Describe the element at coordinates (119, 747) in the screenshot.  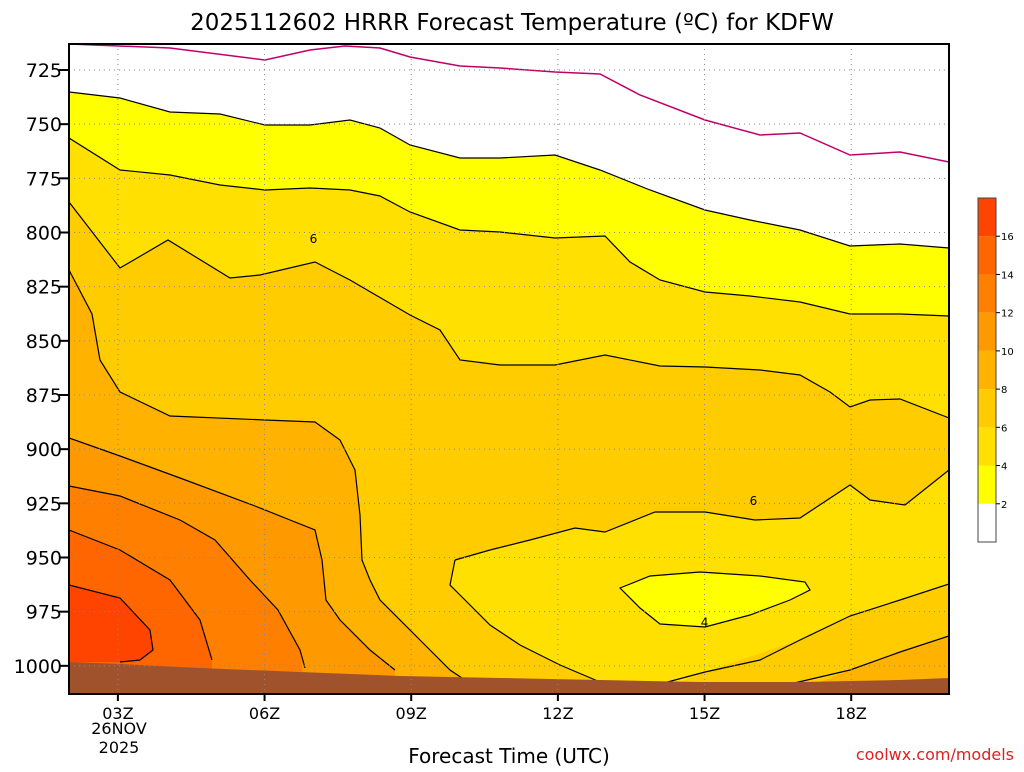
I see `date-label-line2: 2025` at that location.